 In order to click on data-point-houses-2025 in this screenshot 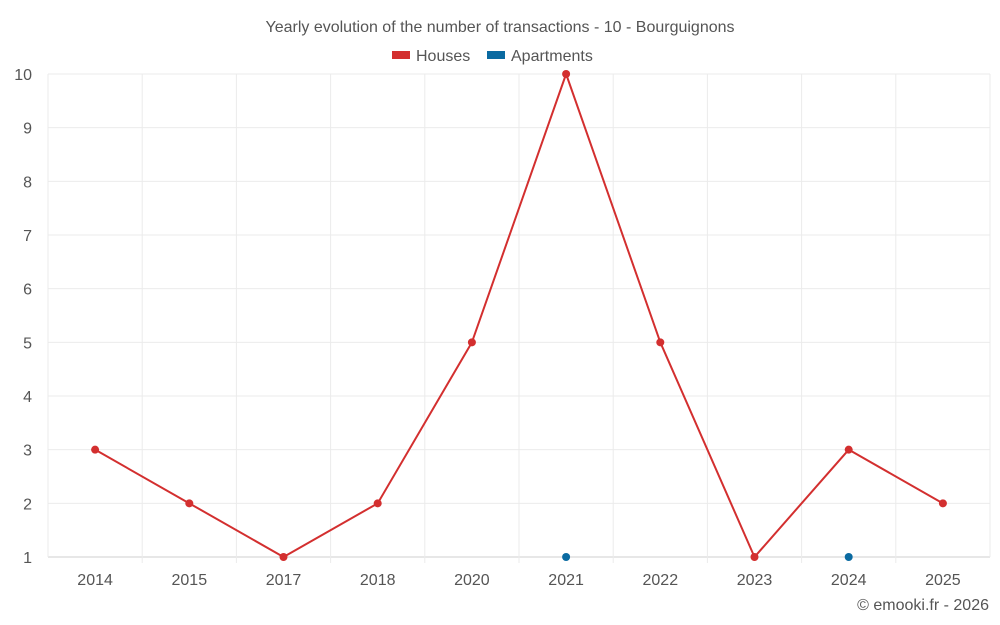, I will do `click(942, 503)`.